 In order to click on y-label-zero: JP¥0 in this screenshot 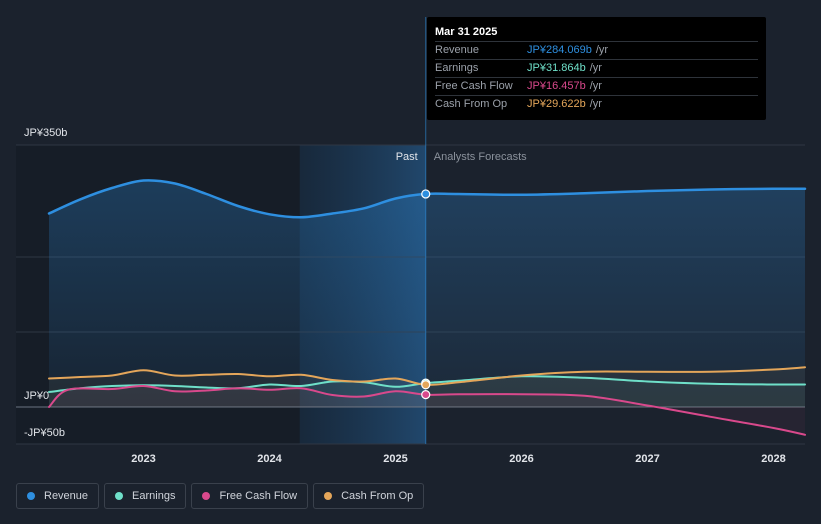, I will do `click(36, 396)`.